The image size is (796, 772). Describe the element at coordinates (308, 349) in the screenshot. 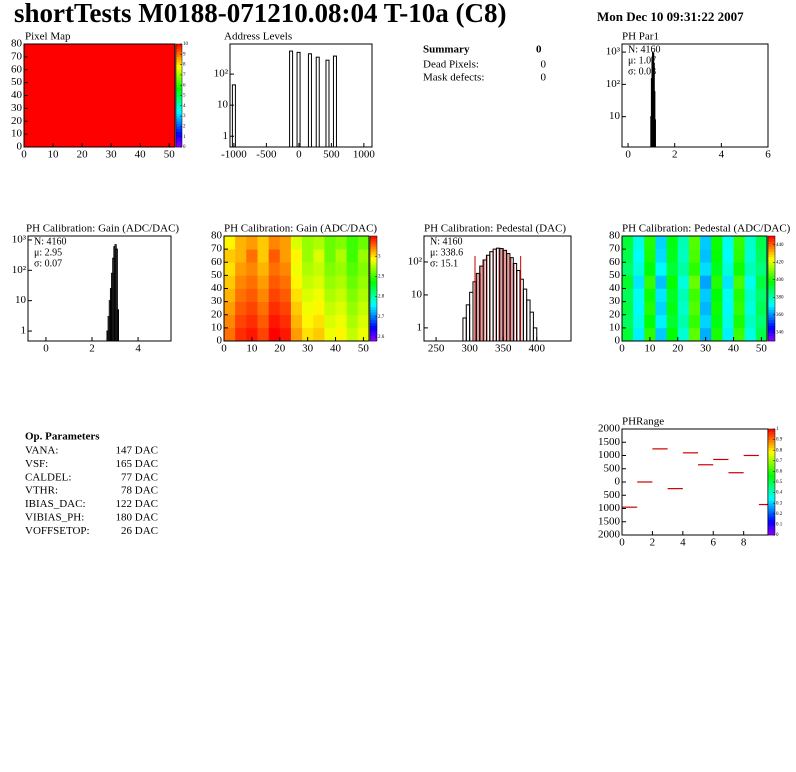

I see `x-tick-label: 30` at that location.